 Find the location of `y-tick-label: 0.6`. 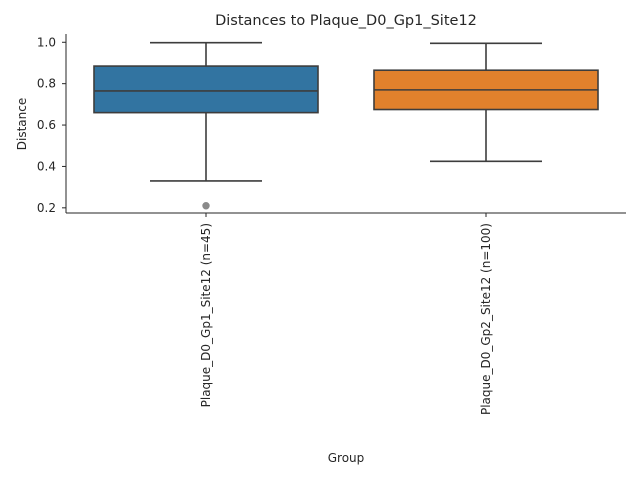

y-tick-label: 0.6 is located at coordinates (46, 125).